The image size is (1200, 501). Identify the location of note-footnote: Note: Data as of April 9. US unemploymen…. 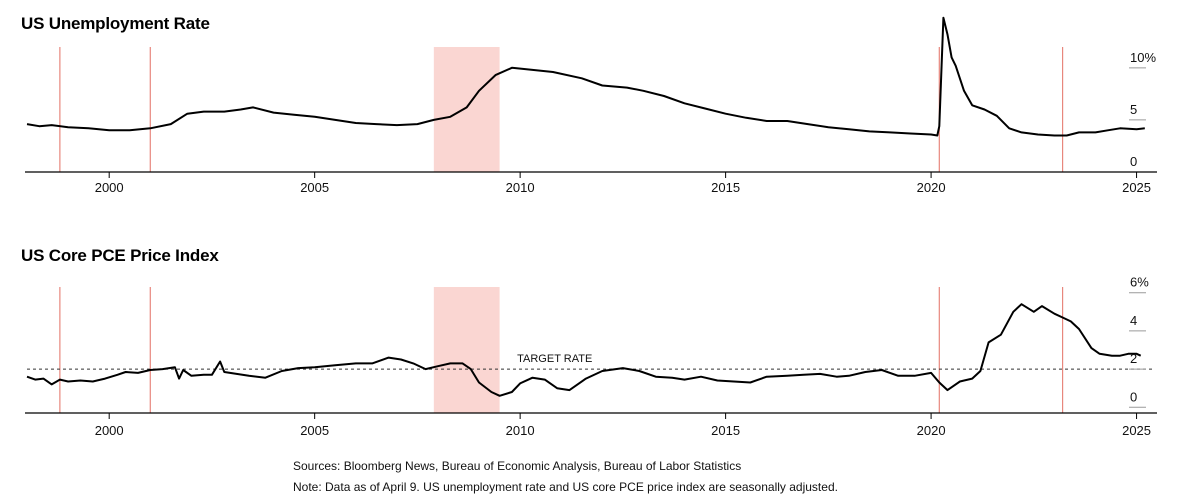
(565, 487).